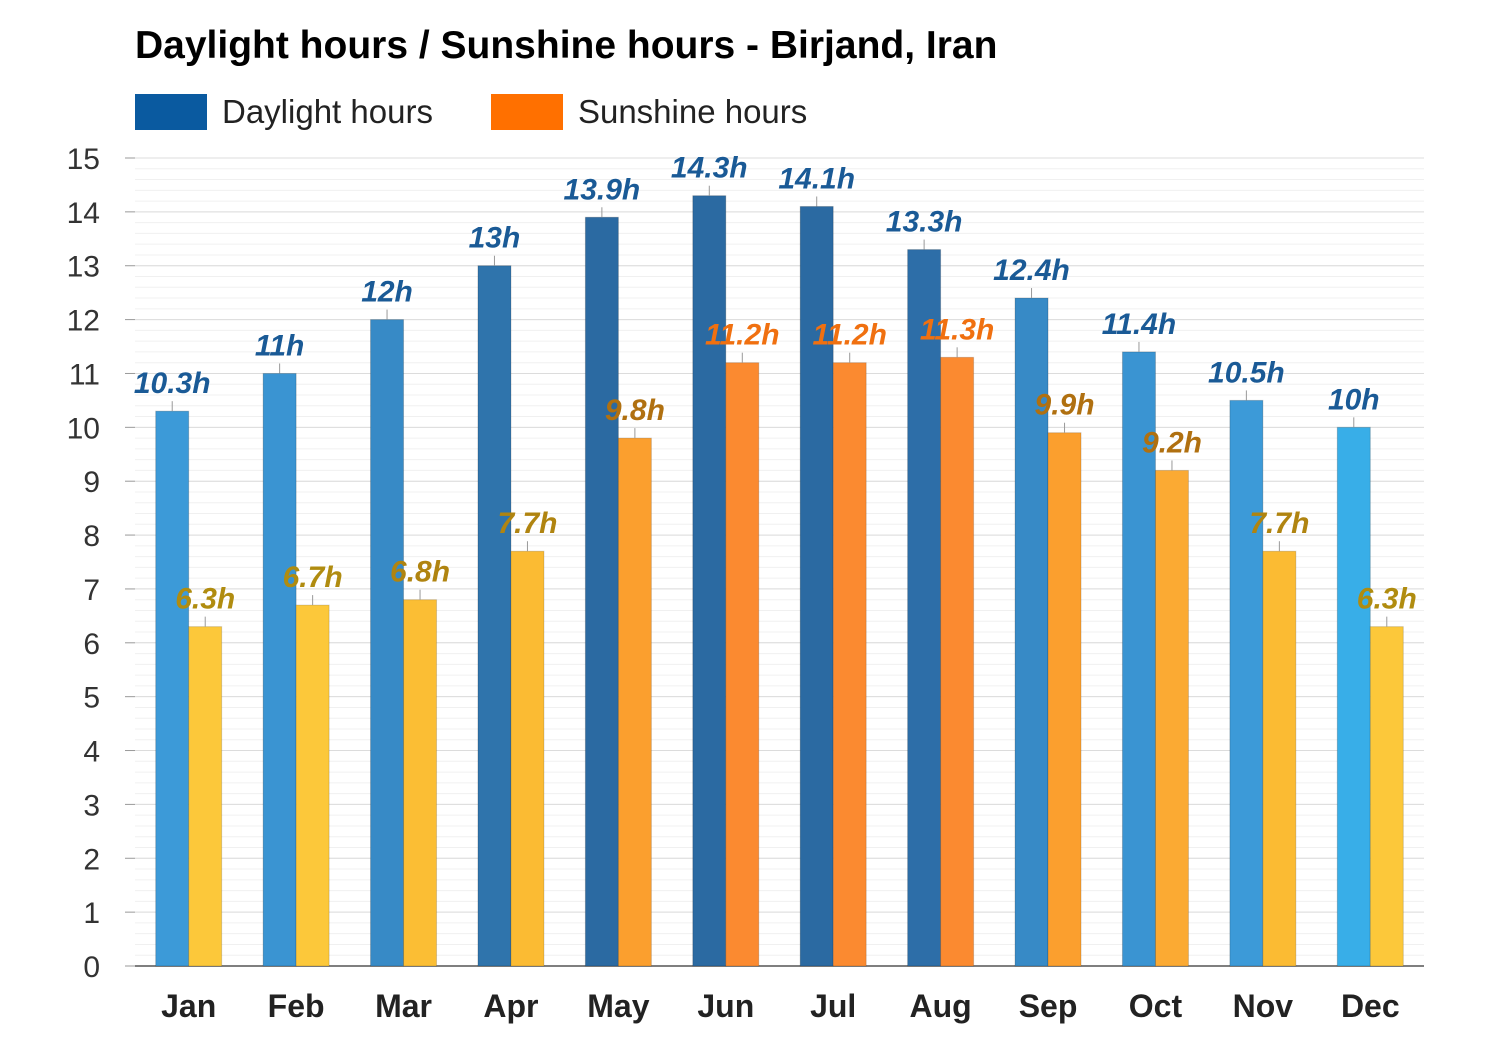  Describe the element at coordinates (91, 805) in the screenshot. I see `ytick-label: 3` at that location.